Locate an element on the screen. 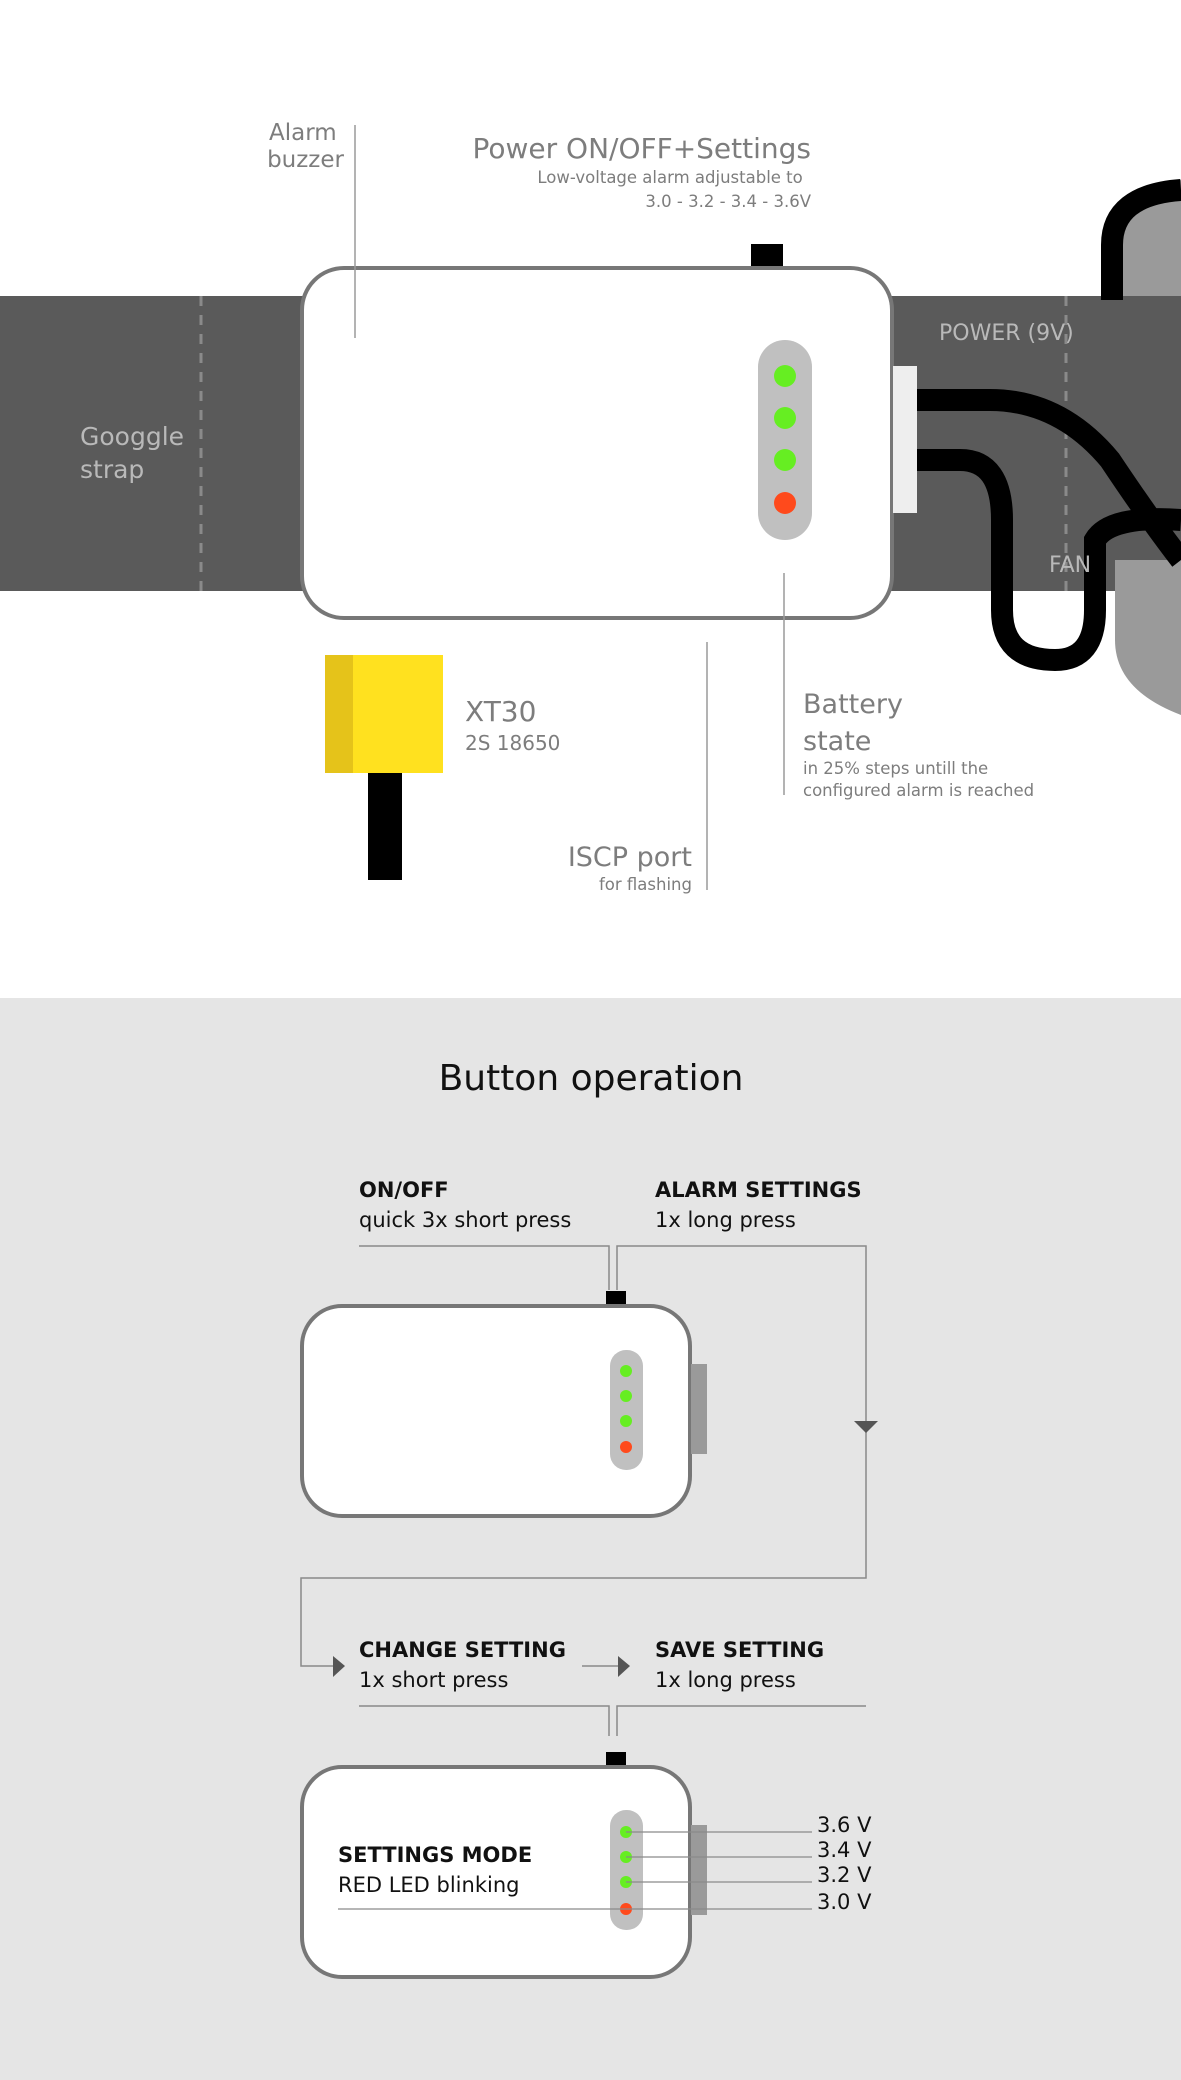  xt30-title: XT30 is located at coordinates (500, 711).